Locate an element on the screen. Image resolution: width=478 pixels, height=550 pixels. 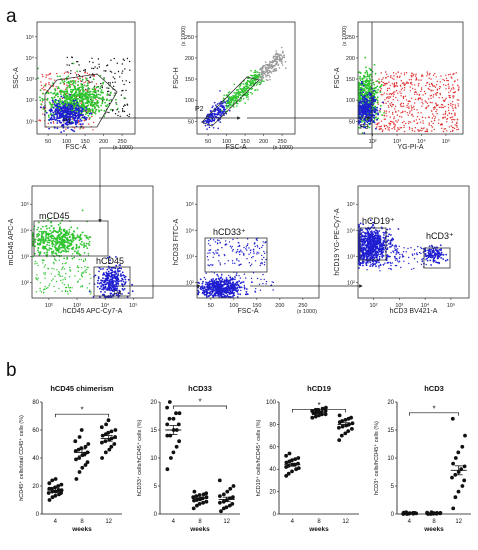
gate-label: P4 is located at coordinates (118, 294).